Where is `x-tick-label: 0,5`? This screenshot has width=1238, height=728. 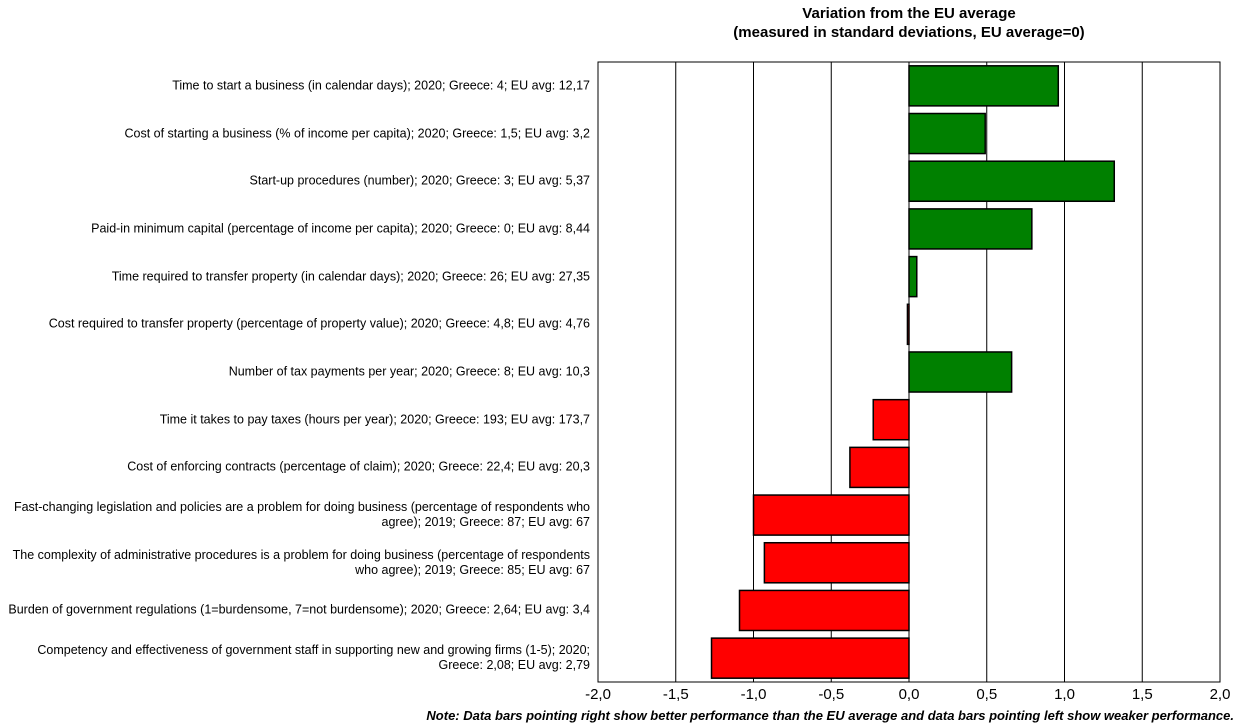
x-tick-label: 0,5 is located at coordinates (987, 694).